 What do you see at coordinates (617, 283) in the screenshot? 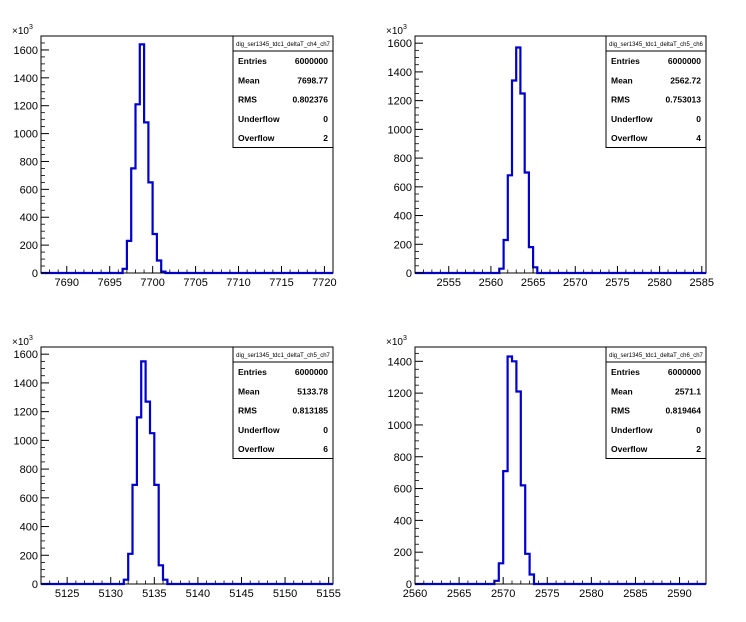
I see `x-tick-label: 2575` at bounding box center [617, 283].